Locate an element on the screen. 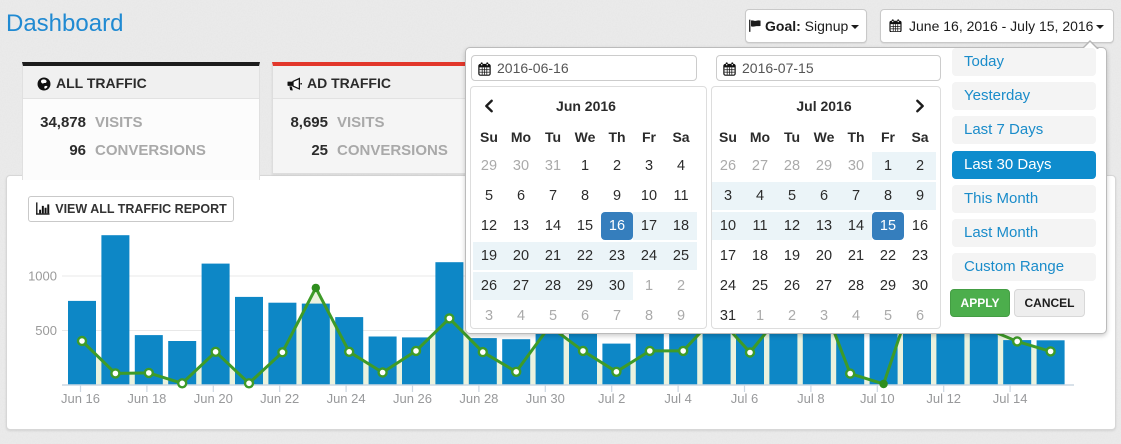 This screenshot has width=1121, height=444. svg-text: Jul 12 is located at coordinates (943, 398).